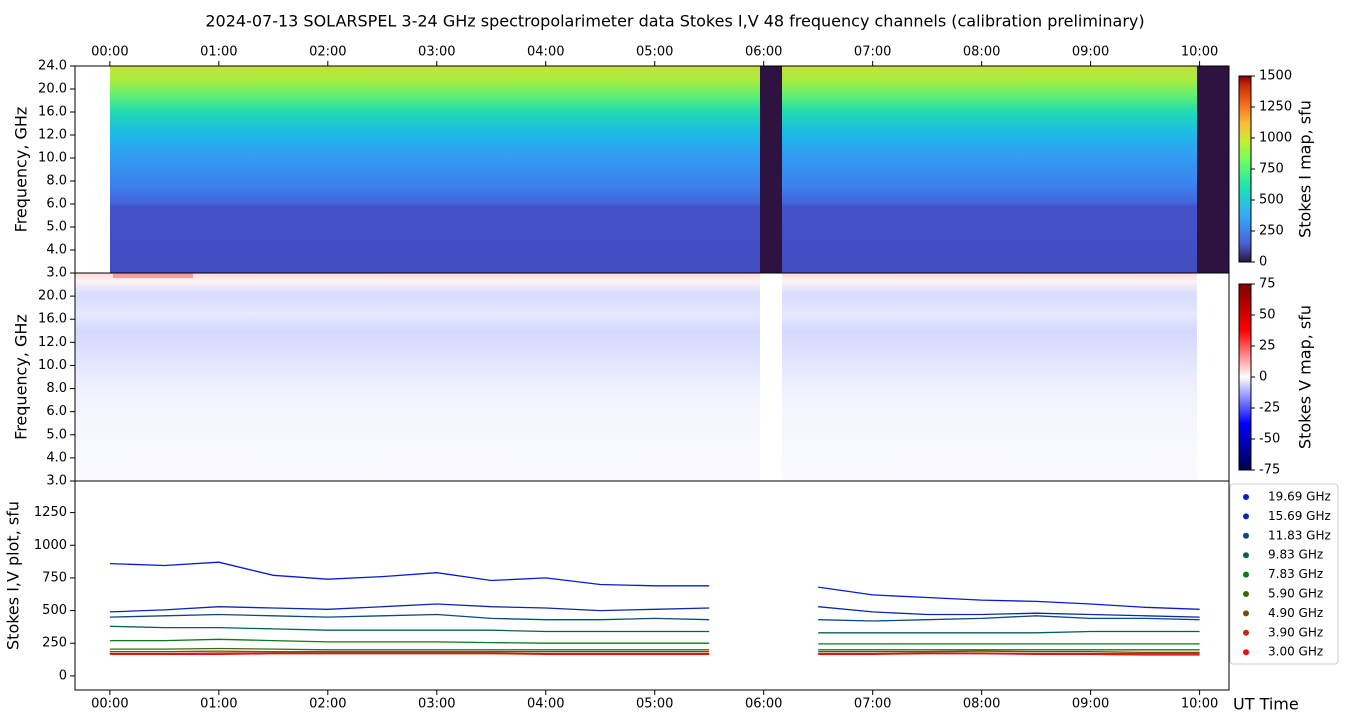 This screenshot has height=725, width=1350. Describe the element at coordinates (1275, 138) in the screenshot. I see `colorbar-tick-label: 1000` at that location.